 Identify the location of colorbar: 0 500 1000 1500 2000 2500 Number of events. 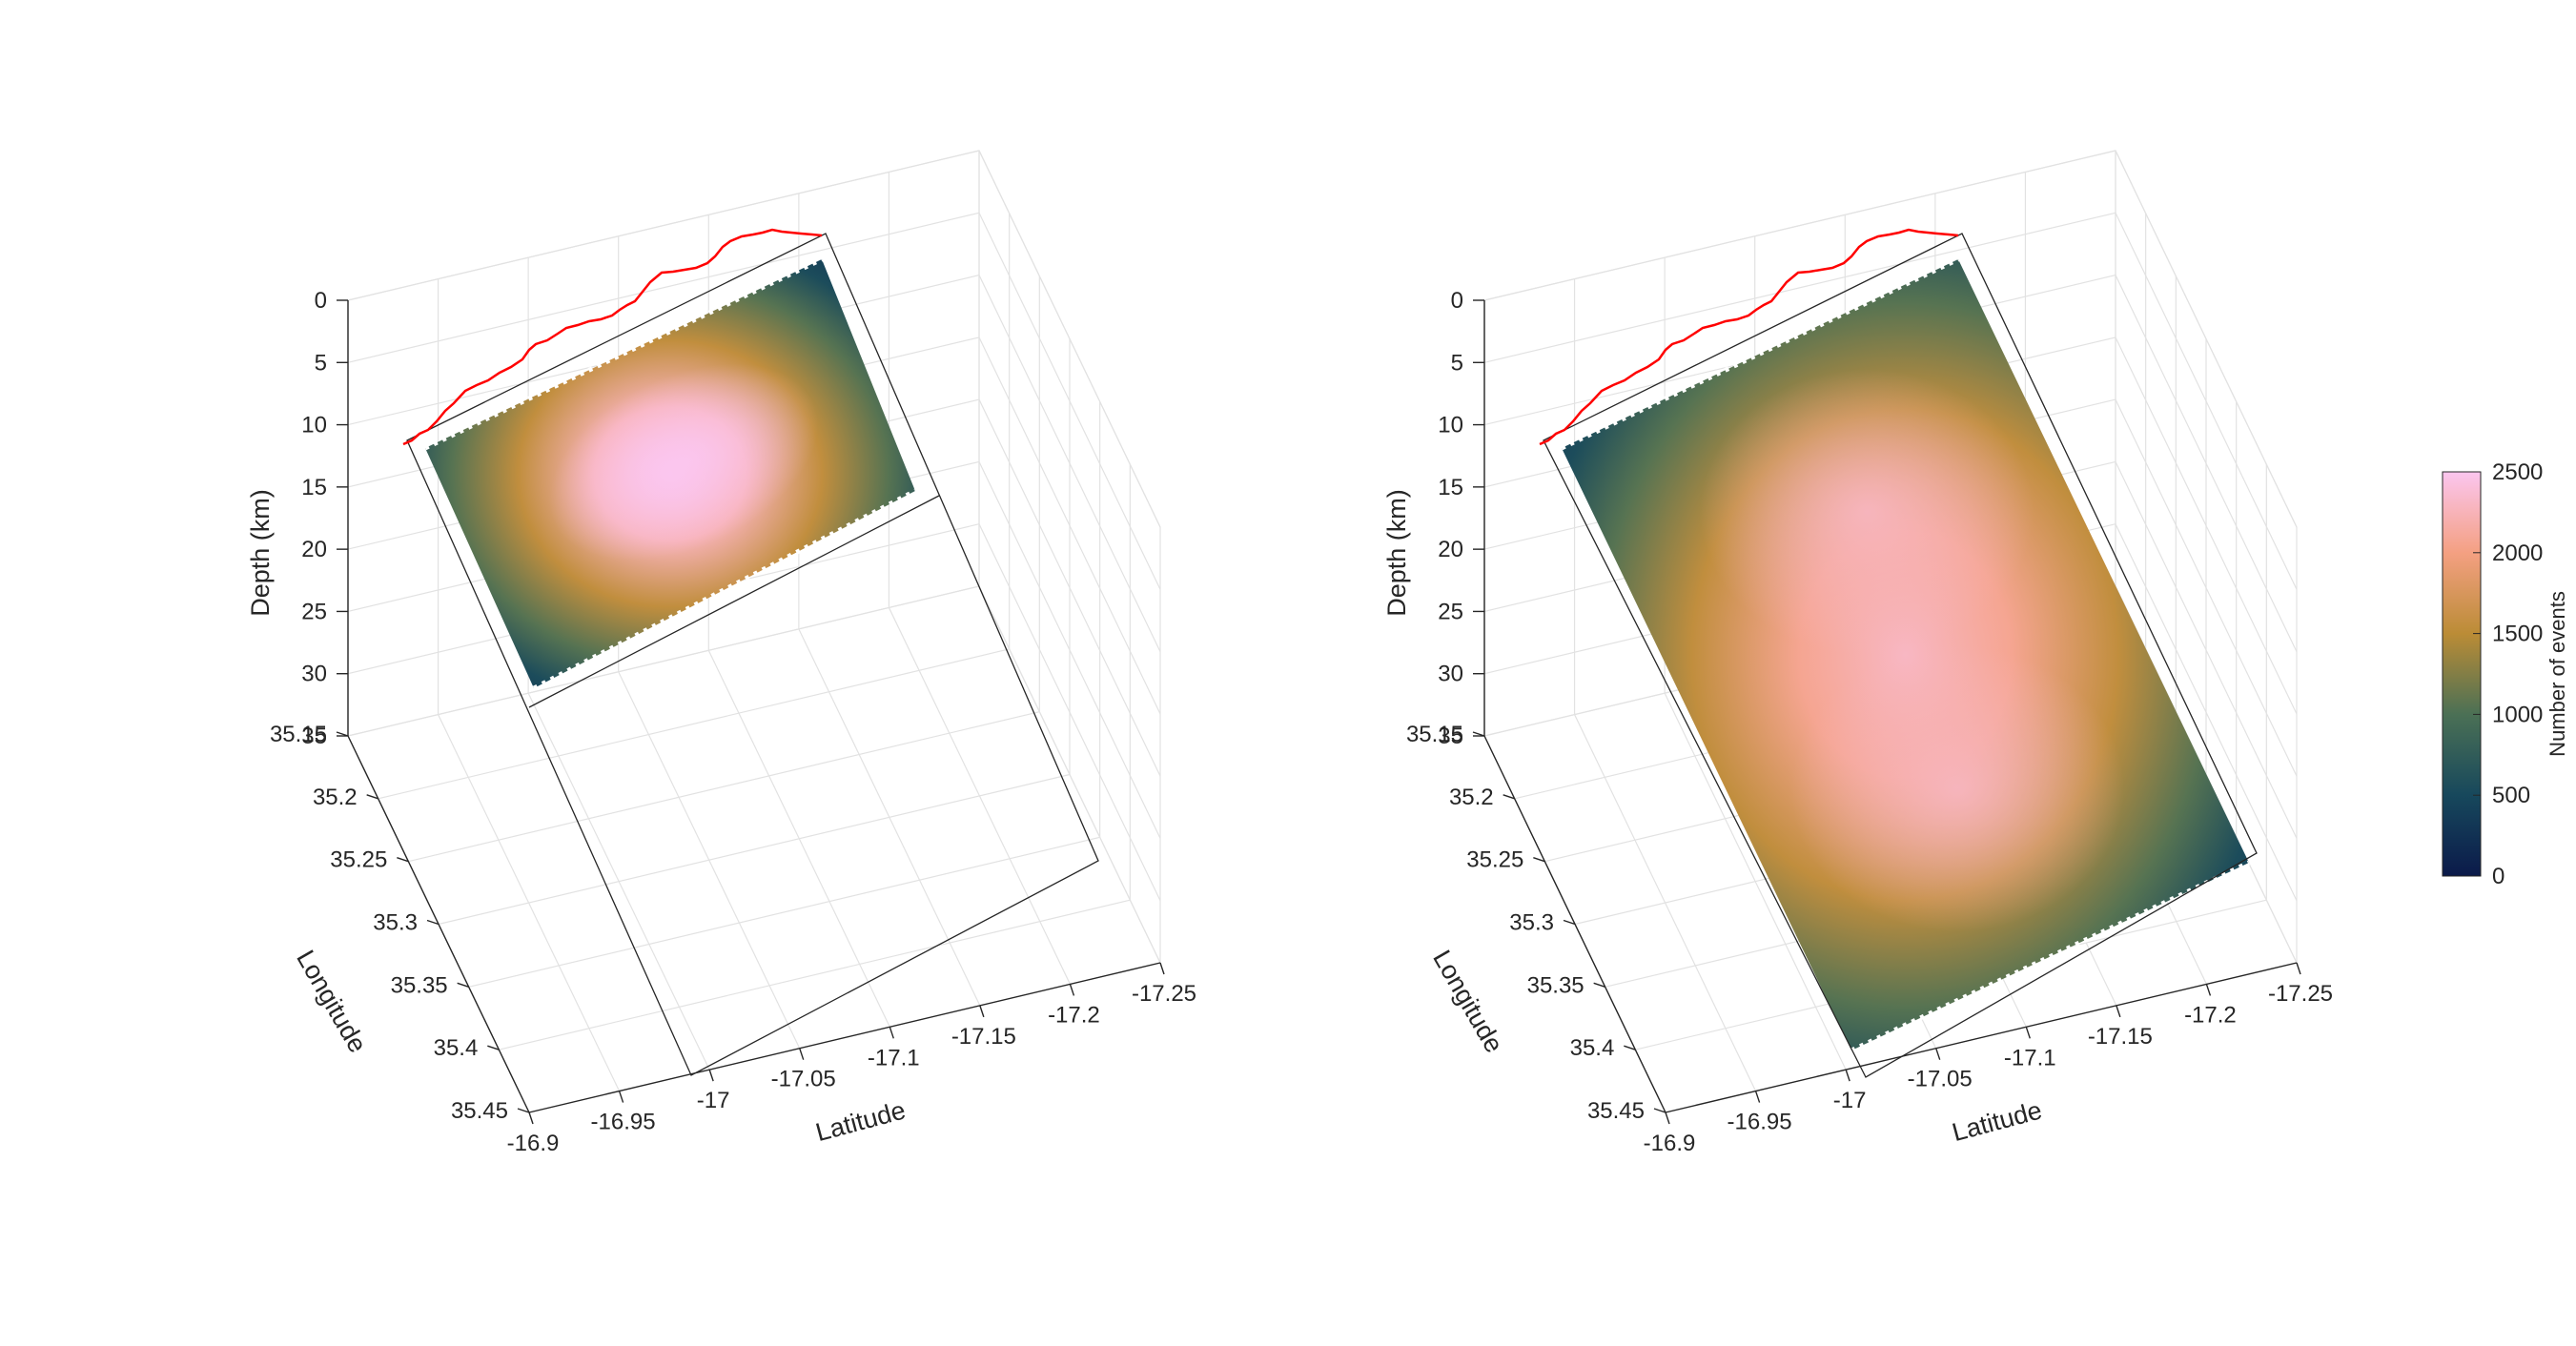
(2505, 674).